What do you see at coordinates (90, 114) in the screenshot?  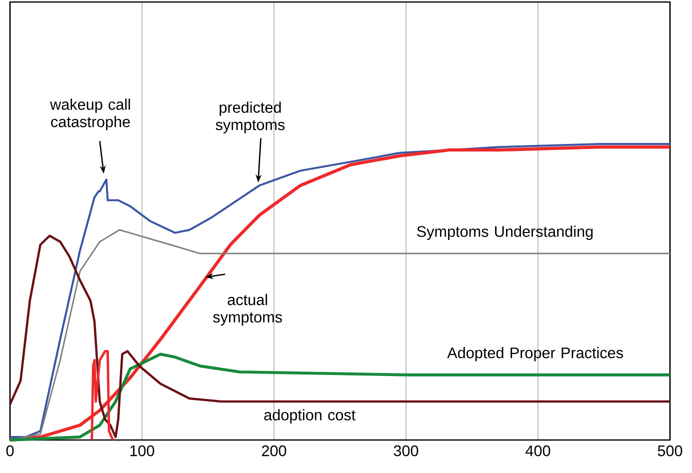 I see `text: wakeup call catastrophe` at bounding box center [90, 114].